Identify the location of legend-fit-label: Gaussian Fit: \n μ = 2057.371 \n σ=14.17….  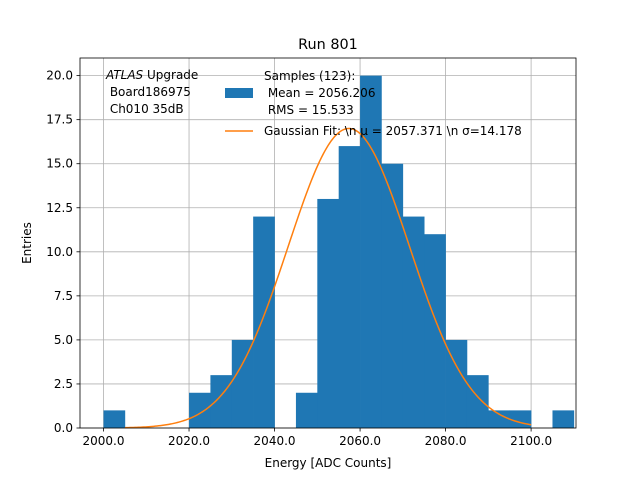
(393, 131).